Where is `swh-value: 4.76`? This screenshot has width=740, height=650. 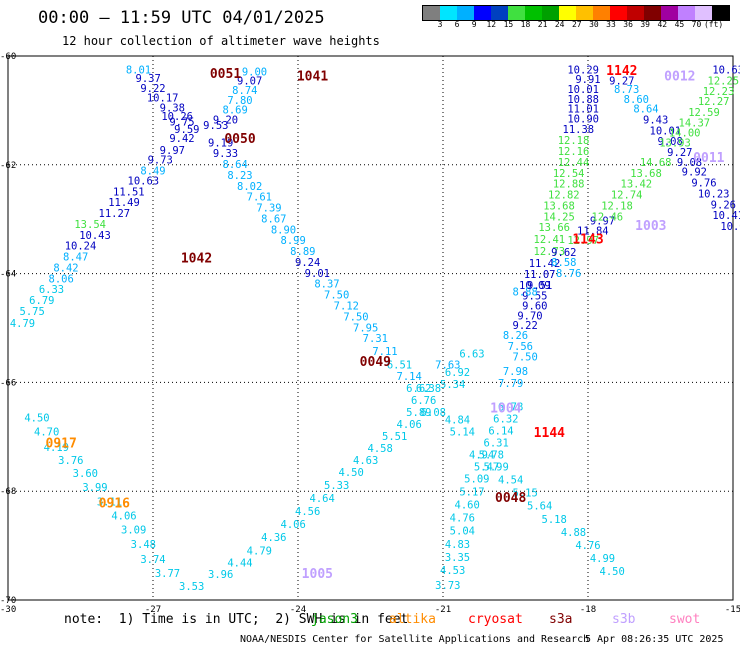
swh-value: 4.76 is located at coordinates (462, 519).